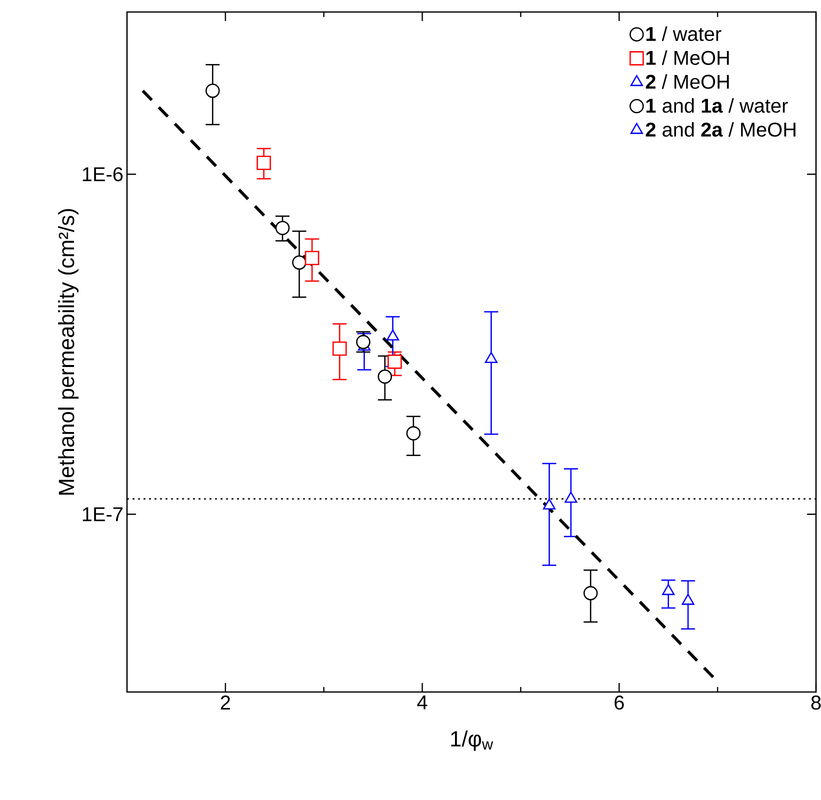 The height and width of the screenshot is (800, 821). Describe the element at coordinates (721, 129) in the screenshot. I see `legend-label: 2 and 2a / MeOH` at that location.